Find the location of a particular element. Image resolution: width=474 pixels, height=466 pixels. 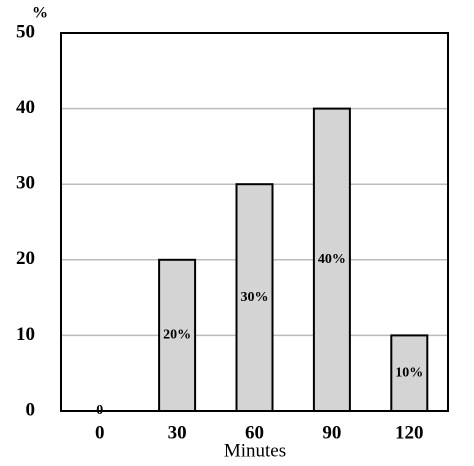

x-tick-label: 60 is located at coordinates (254, 432).